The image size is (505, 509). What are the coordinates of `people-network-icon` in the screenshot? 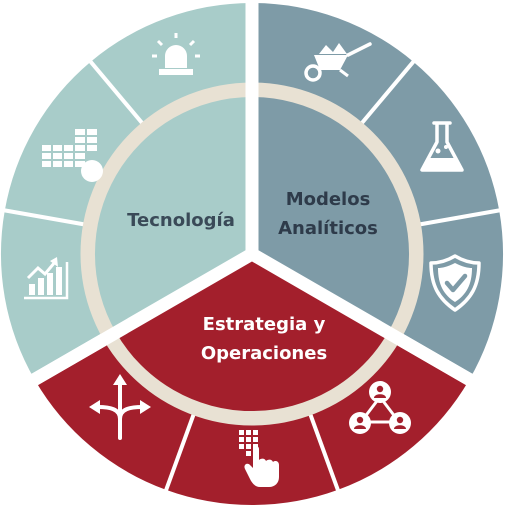 It's located at (380, 407).